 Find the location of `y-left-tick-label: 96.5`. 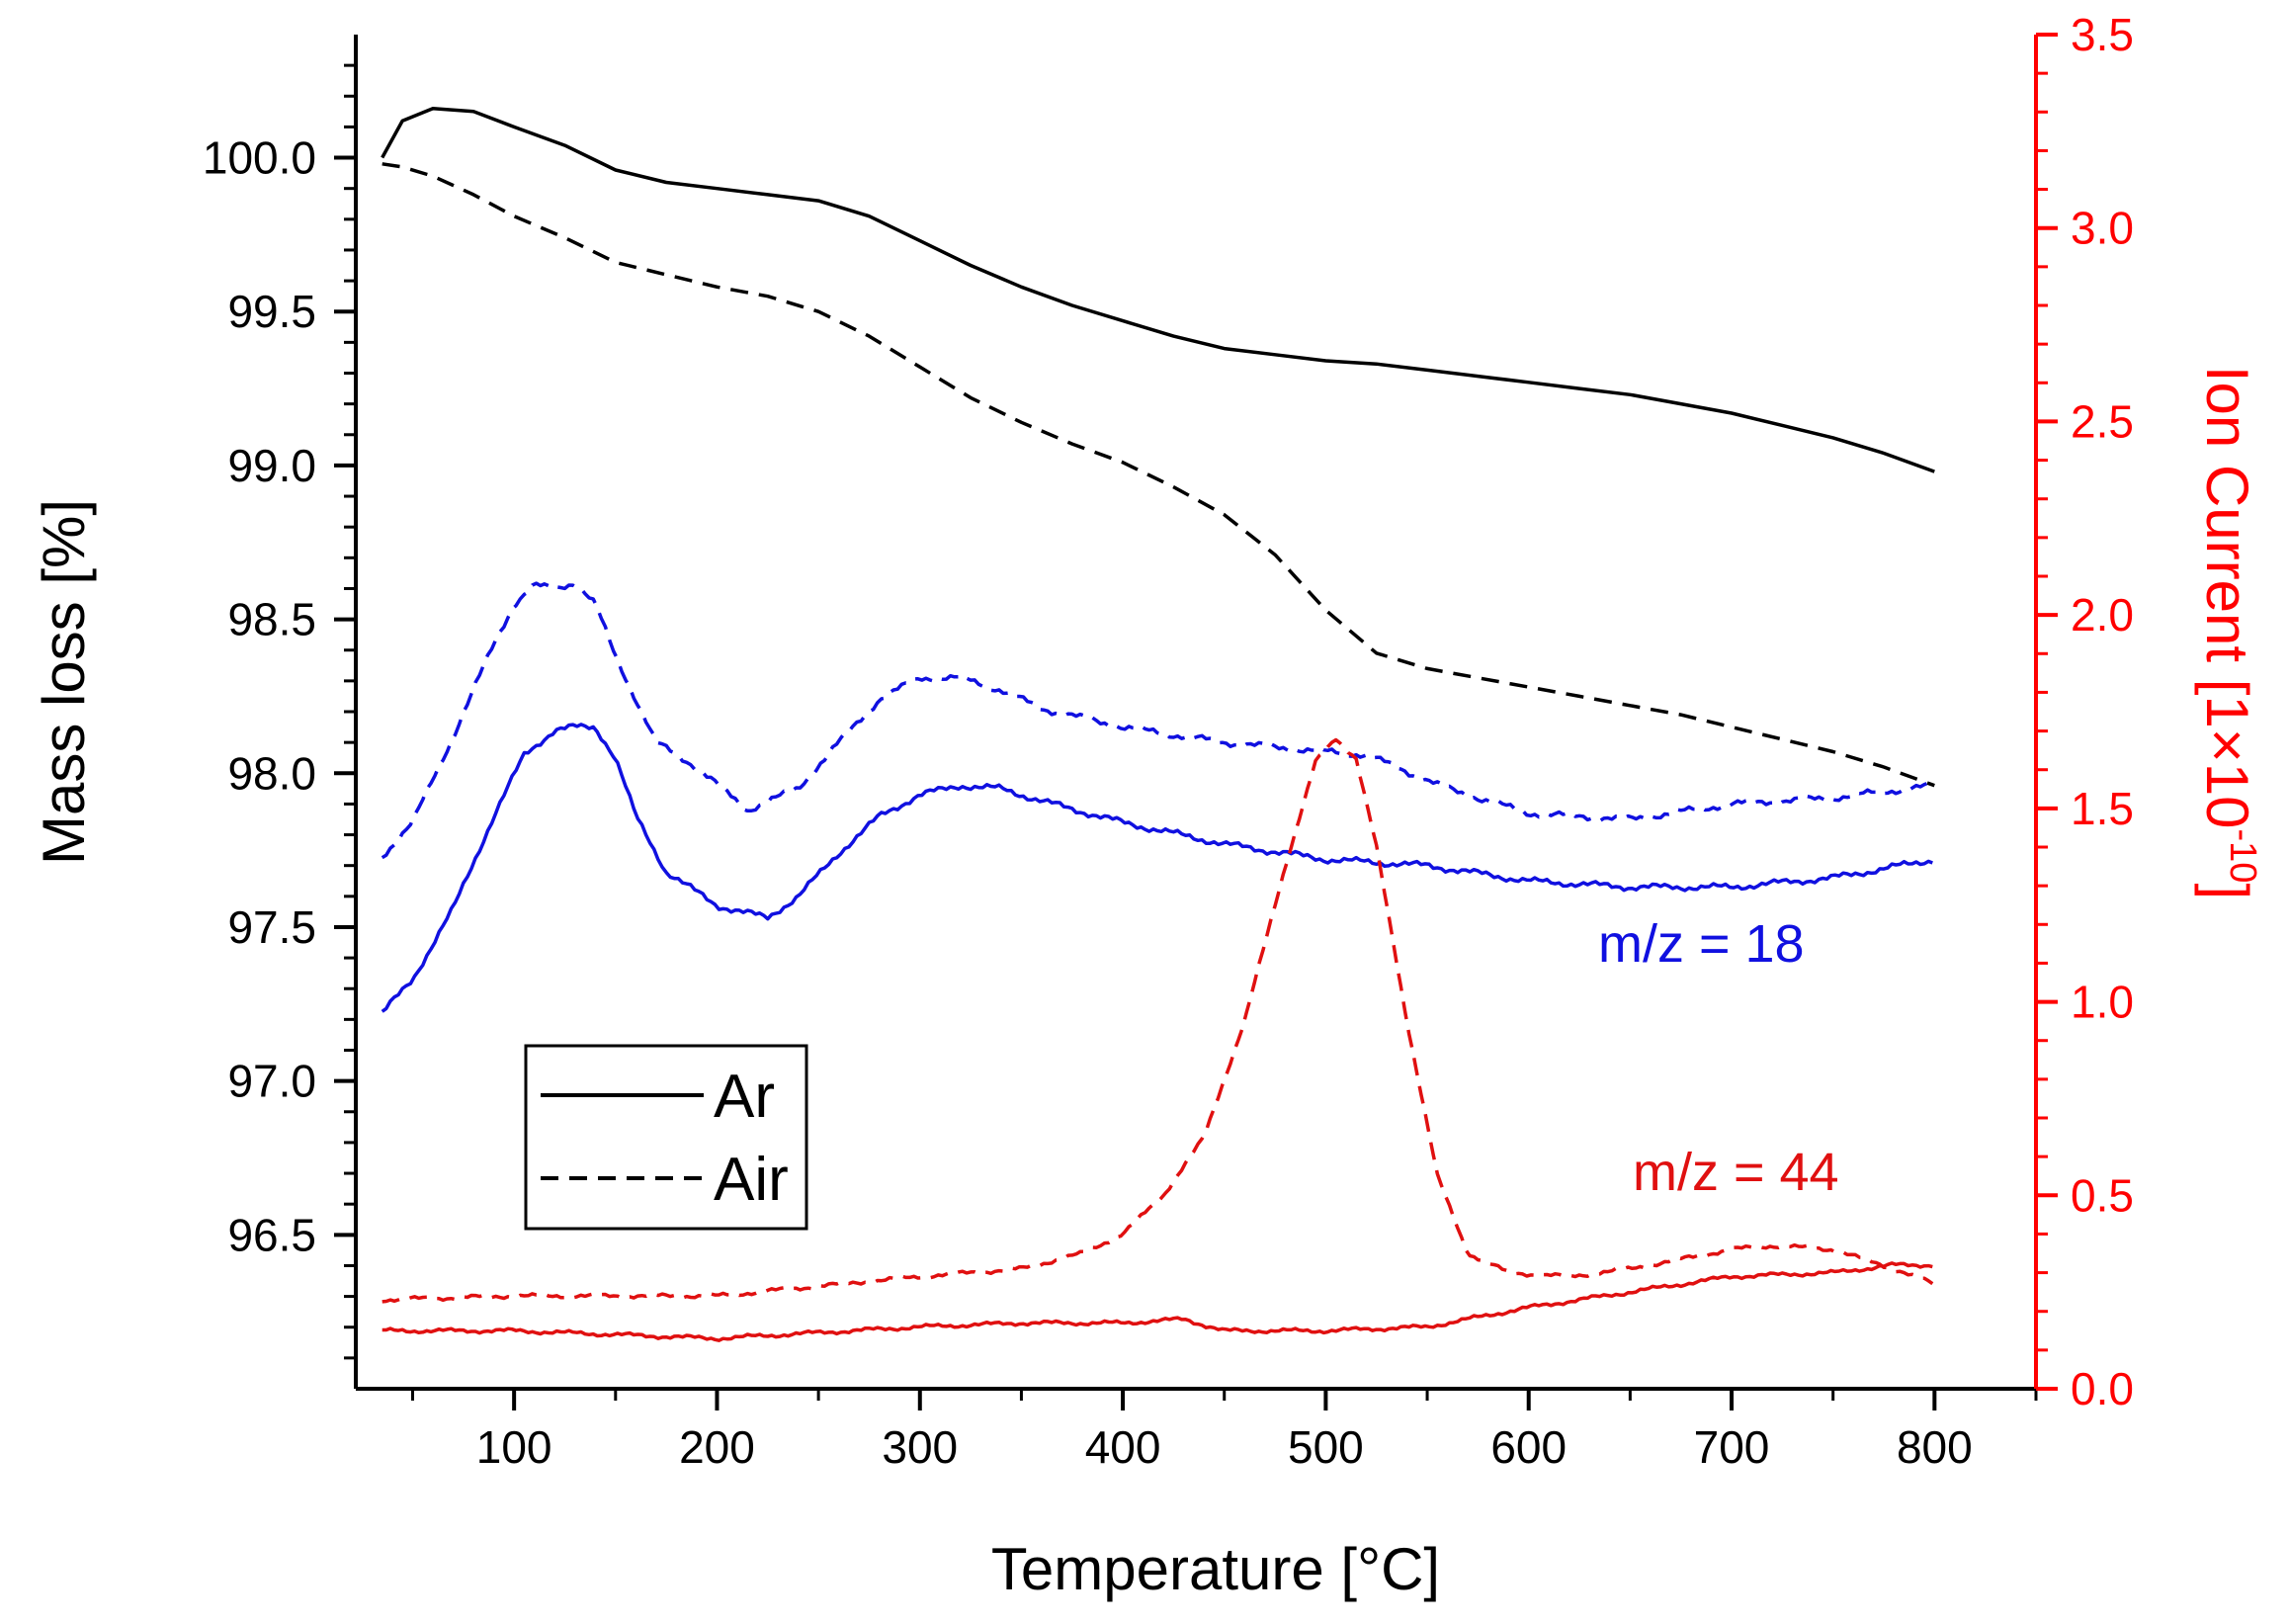

y-left-tick-label: 96.5 is located at coordinates (272, 1234).